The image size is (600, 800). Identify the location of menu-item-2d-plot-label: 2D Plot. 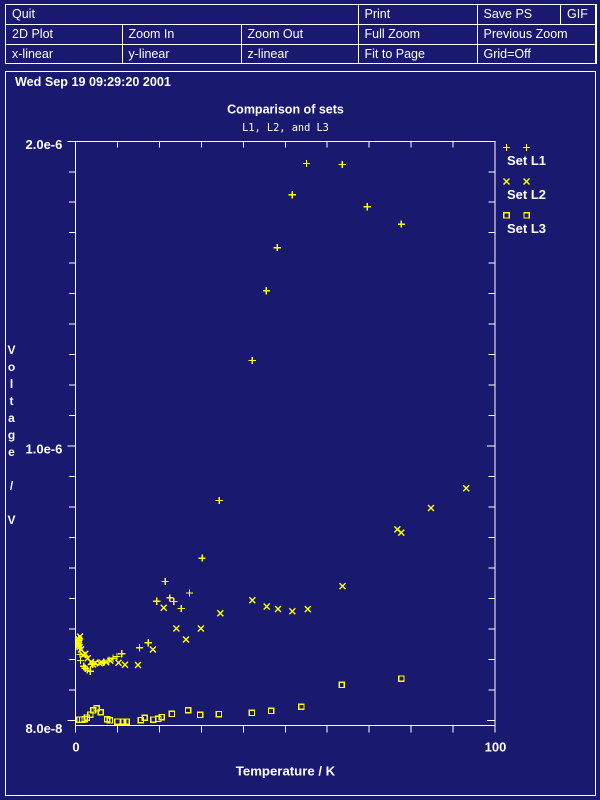
(32, 34).